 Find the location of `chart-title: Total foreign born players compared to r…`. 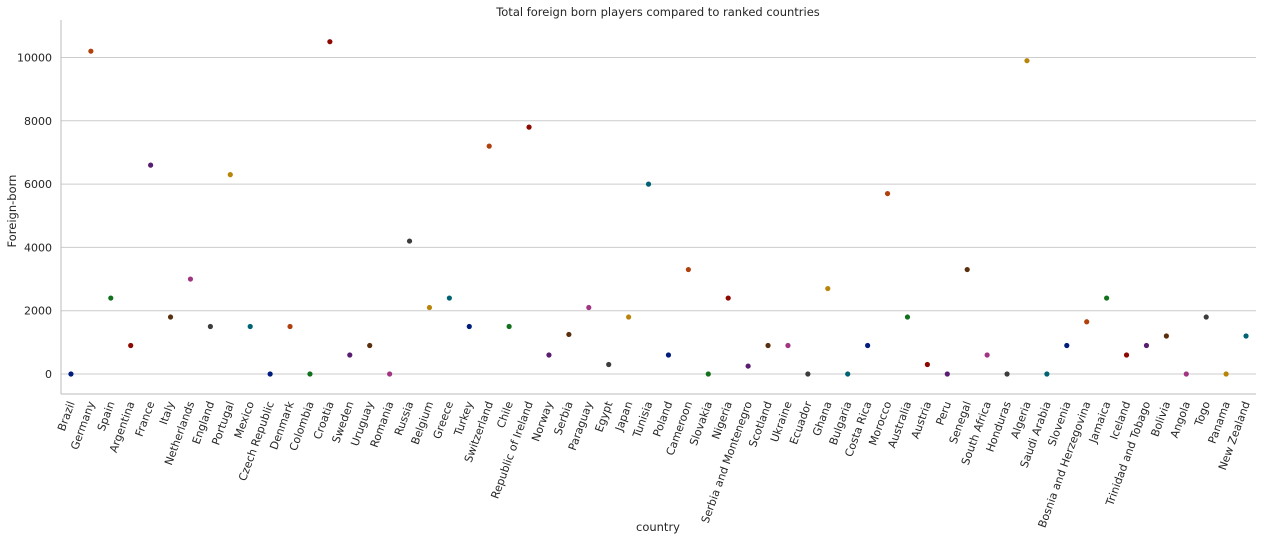

chart-title: Total foreign born players compared to r… is located at coordinates (657, 12).